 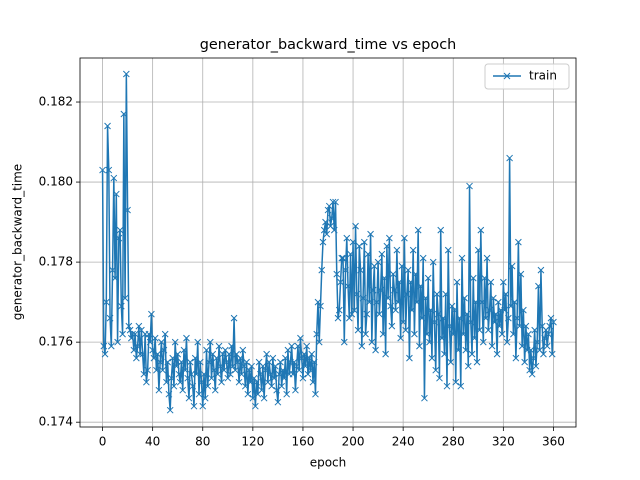 I want to click on y-tick-label: 0.174, so click(x=56, y=422).